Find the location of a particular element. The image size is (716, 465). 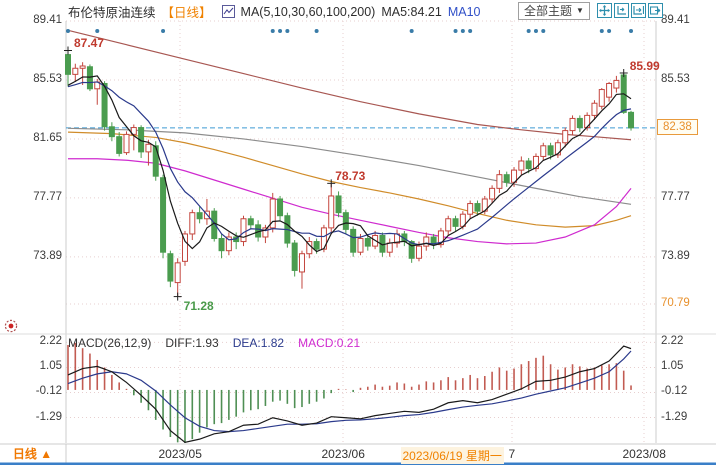

macd-axis-label-left: -0.12 is located at coordinates (48, 391).